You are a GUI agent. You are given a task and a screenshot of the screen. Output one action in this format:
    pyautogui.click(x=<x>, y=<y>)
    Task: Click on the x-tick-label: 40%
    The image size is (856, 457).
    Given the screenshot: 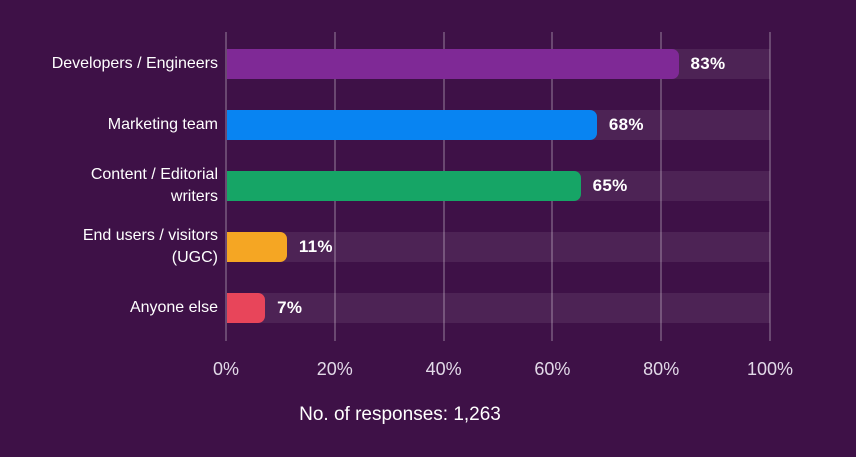 What is the action you would take?
    pyautogui.click(x=443, y=369)
    